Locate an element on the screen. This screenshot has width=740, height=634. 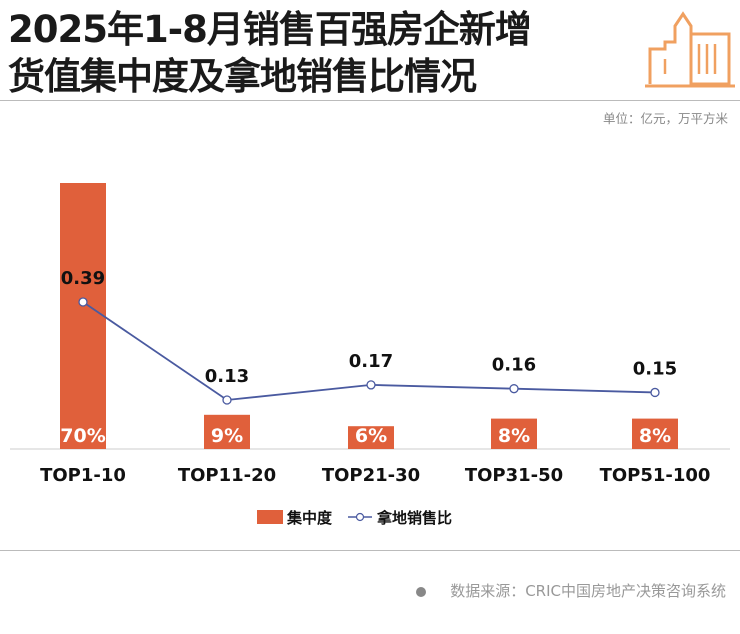
building-icon is located at coordinates (690, 49).